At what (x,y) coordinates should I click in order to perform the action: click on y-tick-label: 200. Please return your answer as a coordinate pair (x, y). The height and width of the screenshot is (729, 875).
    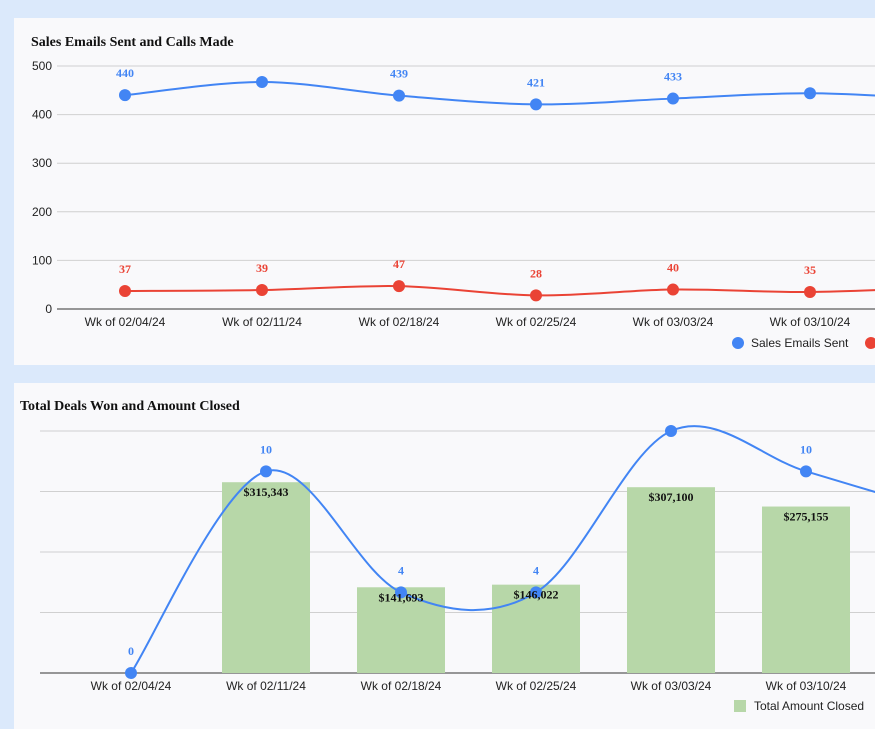
    Looking at the image, I should click on (42, 212).